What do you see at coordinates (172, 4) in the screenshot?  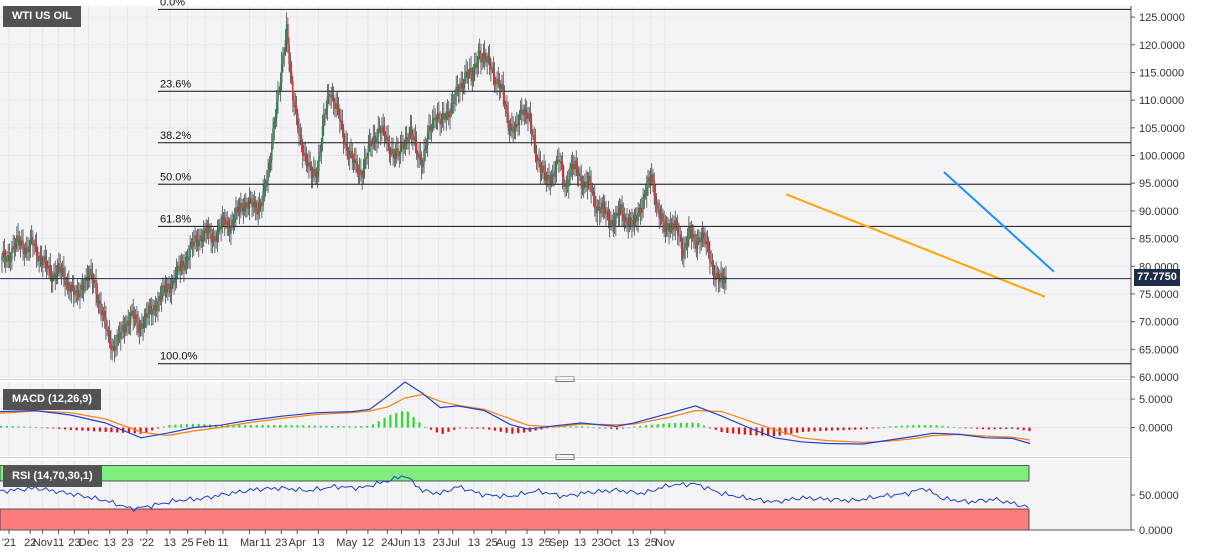 I see `fib-level-label: 0.0%` at bounding box center [172, 4].